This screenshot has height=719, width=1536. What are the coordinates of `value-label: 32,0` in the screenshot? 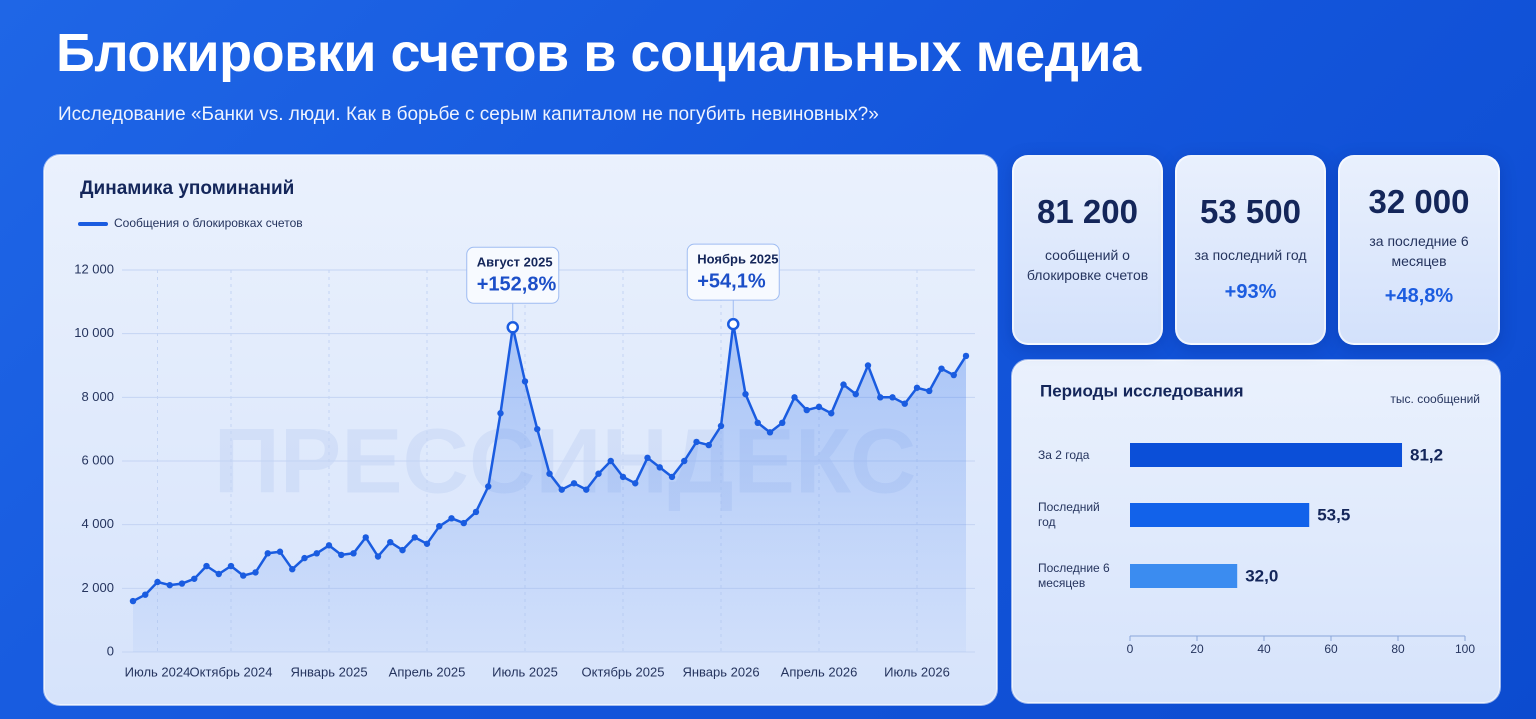 It's located at (1261, 575).